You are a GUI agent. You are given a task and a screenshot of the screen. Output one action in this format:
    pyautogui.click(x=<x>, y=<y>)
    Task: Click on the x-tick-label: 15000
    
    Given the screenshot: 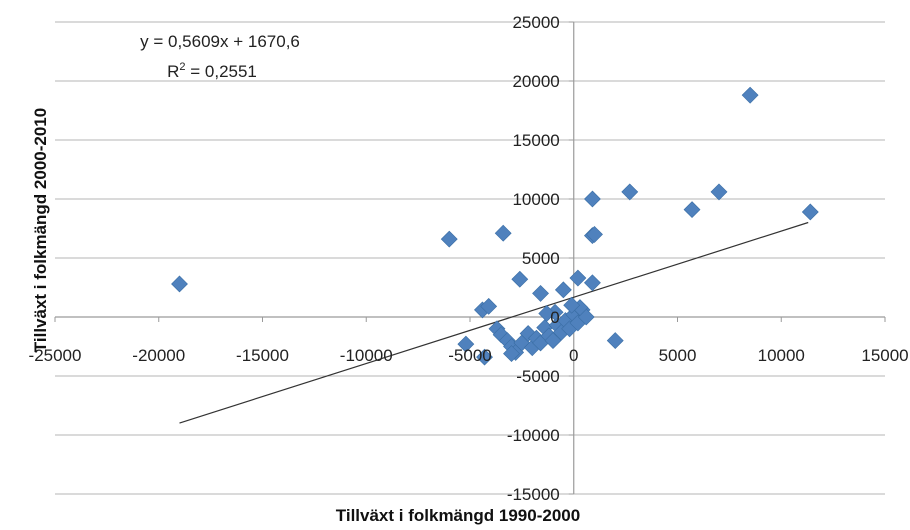 What is the action you would take?
    pyautogui.click(x=884, y=355)
    